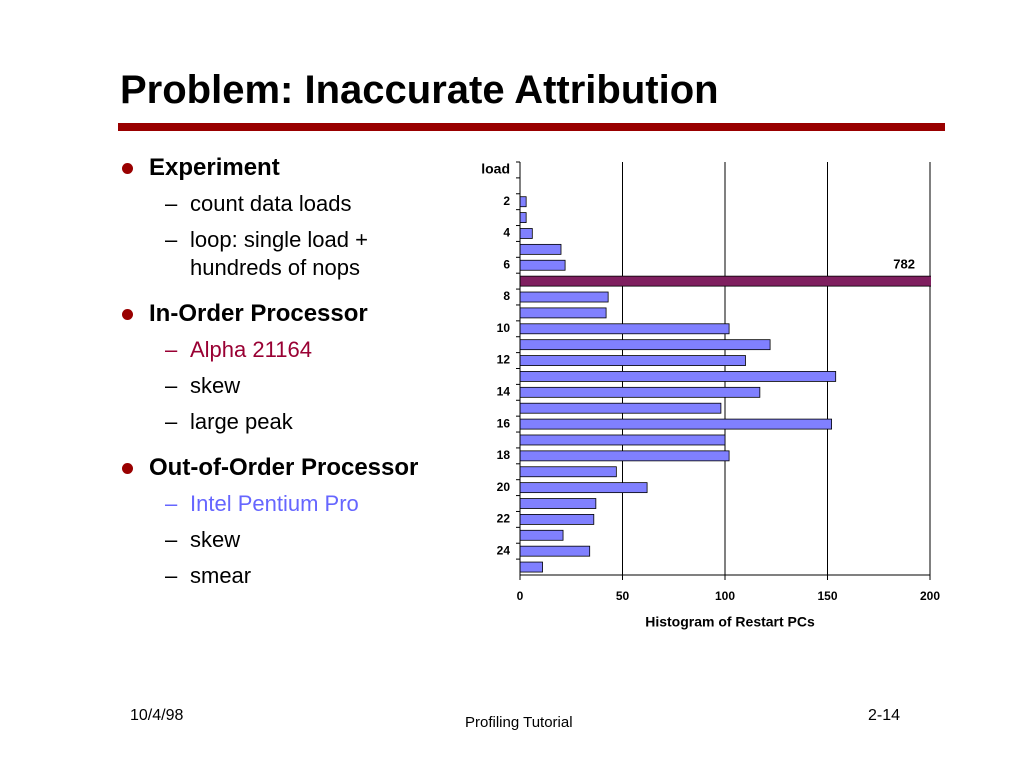  What do you see at coordinates (506, 233) in the screenshot?
I see `y-tick-label: 4` at bounding box center [506, 233].